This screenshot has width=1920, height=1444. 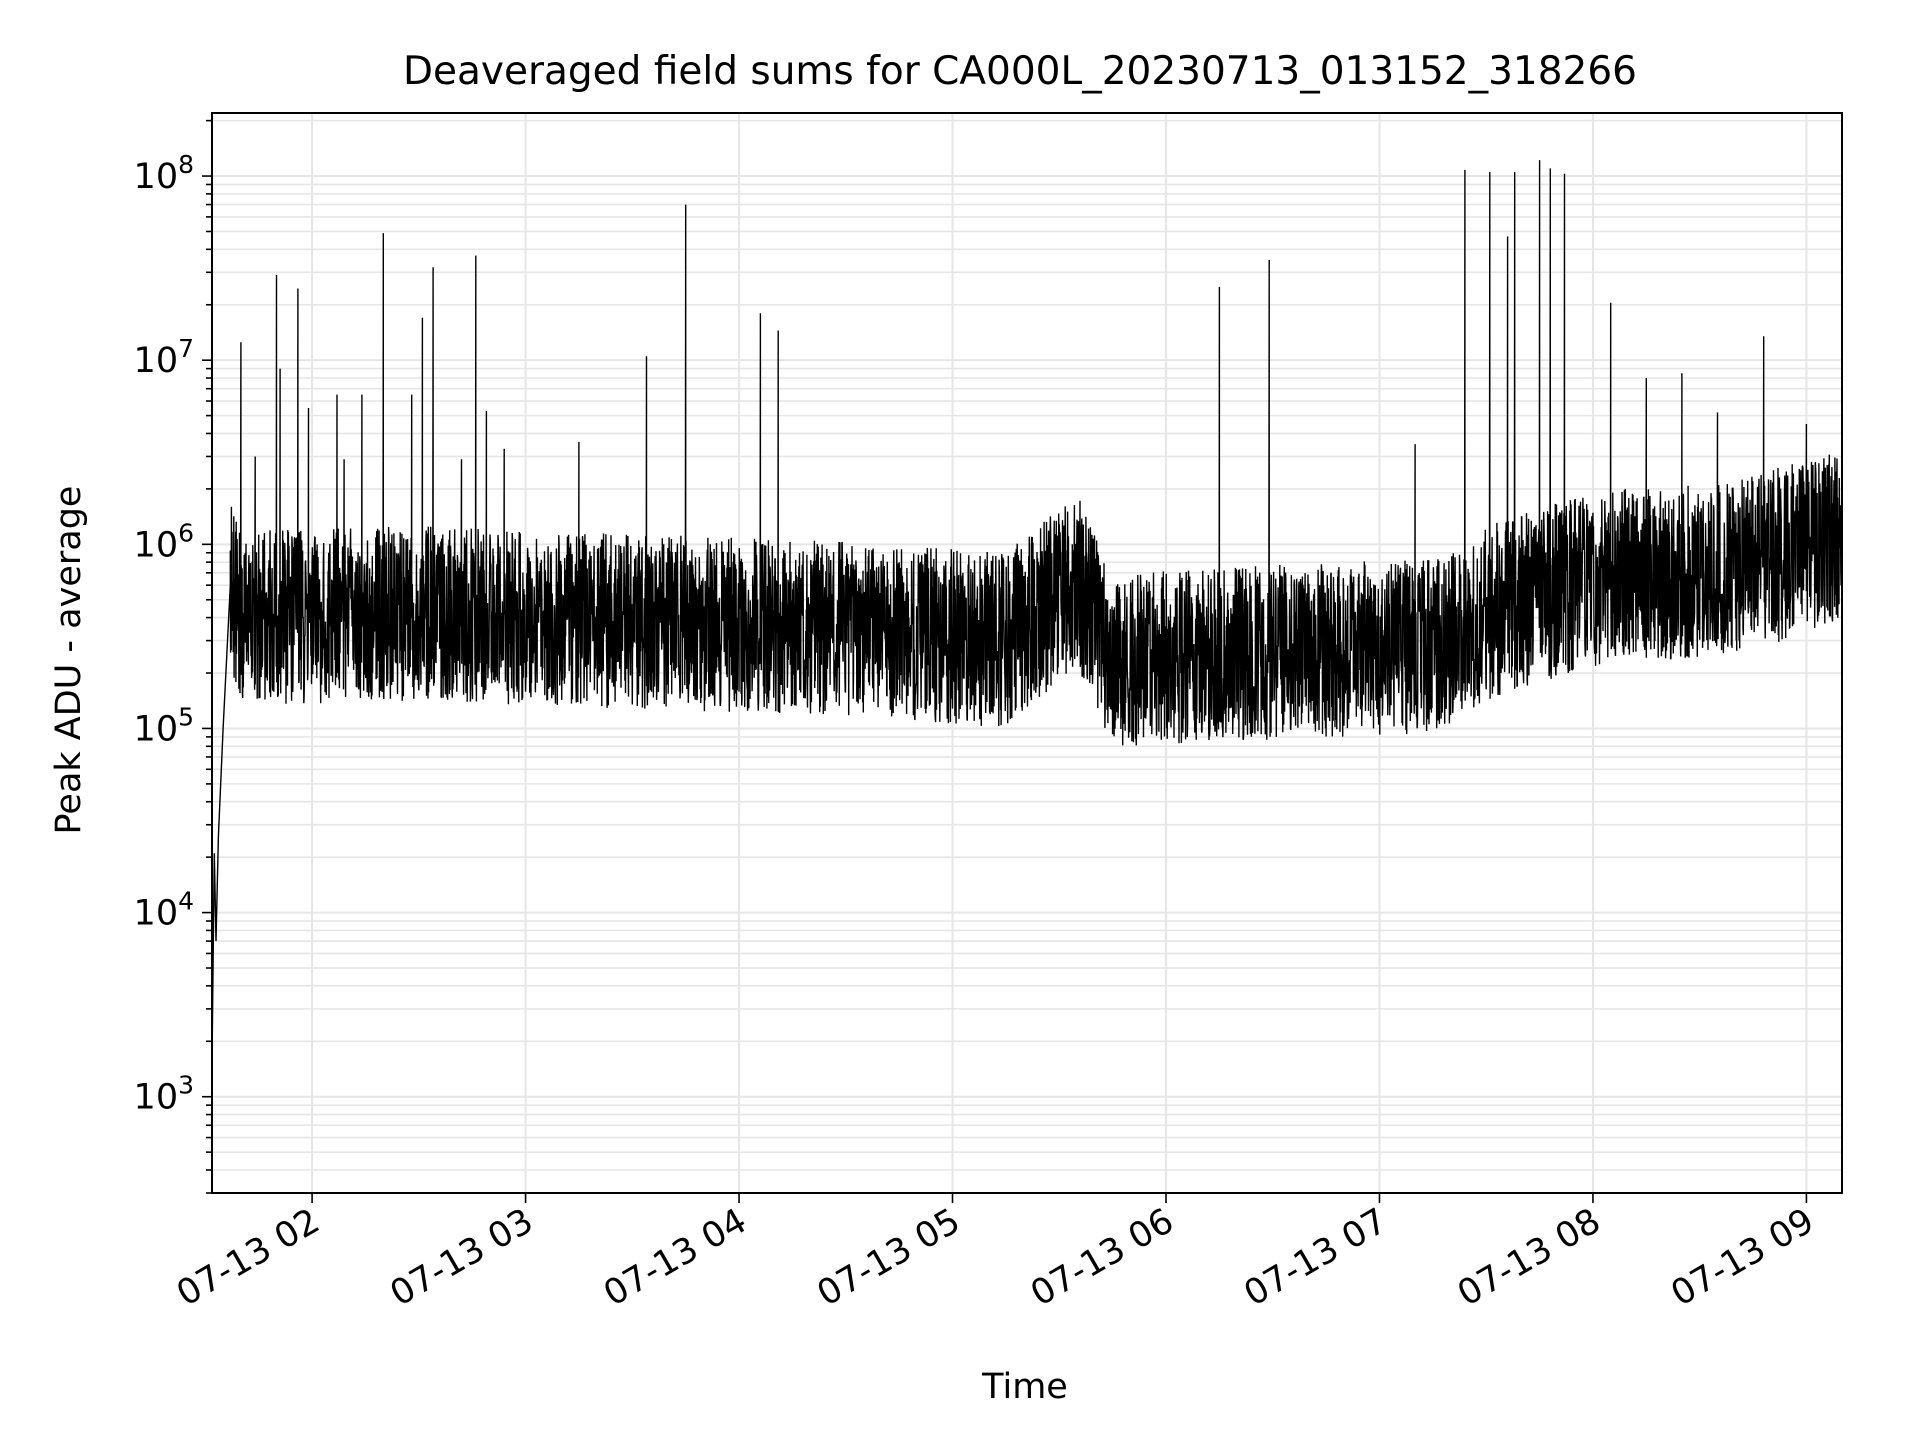 I want to click on y-tick-label: 10⁷, so click(x=164, y=357).